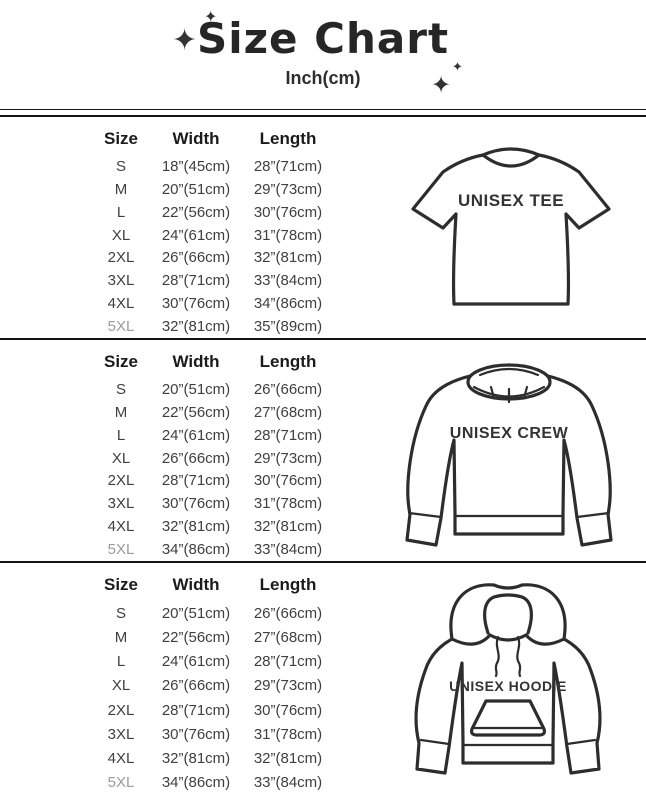 This screenshot has width=646, height=800. What do you see at coordinates (511, 226) in the screenshot?
I see `tee-drawing-icon: UNISEX TEE` at bounding box center [511, 226].